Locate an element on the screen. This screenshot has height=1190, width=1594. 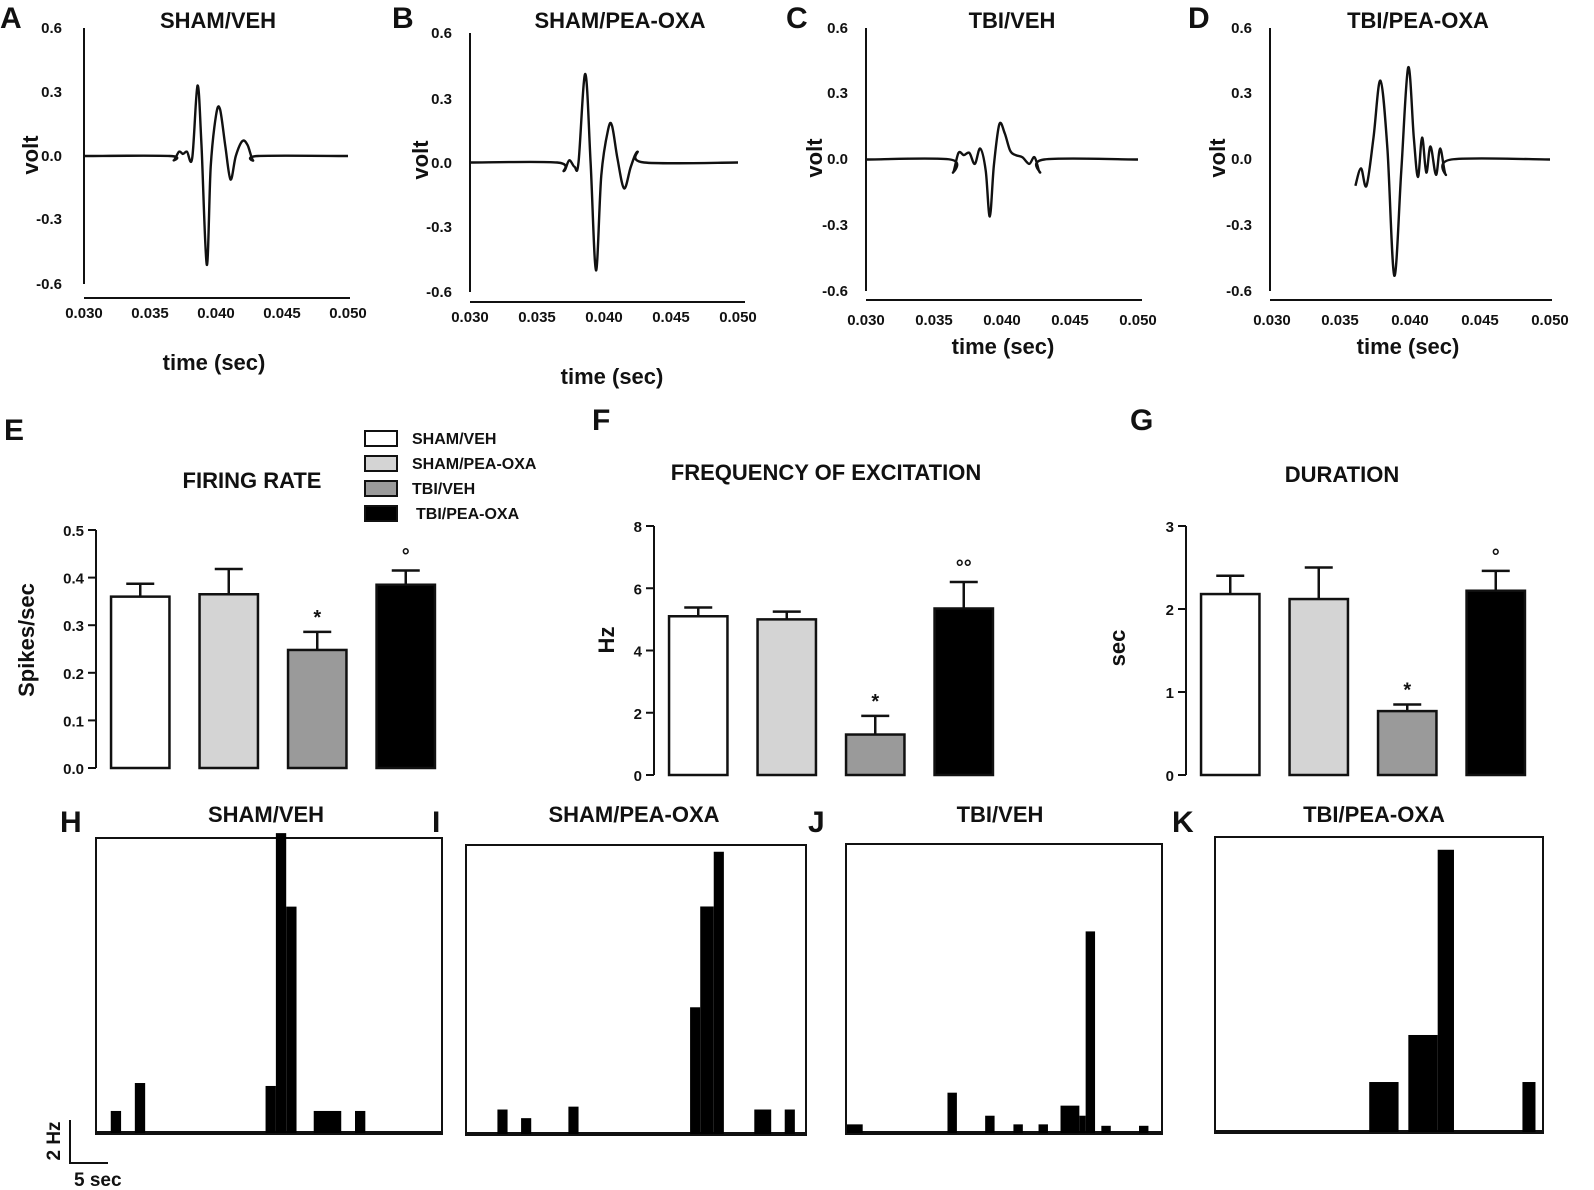
bar-y-tick-e-2: 0.2 is located at coordinates (73, 674).